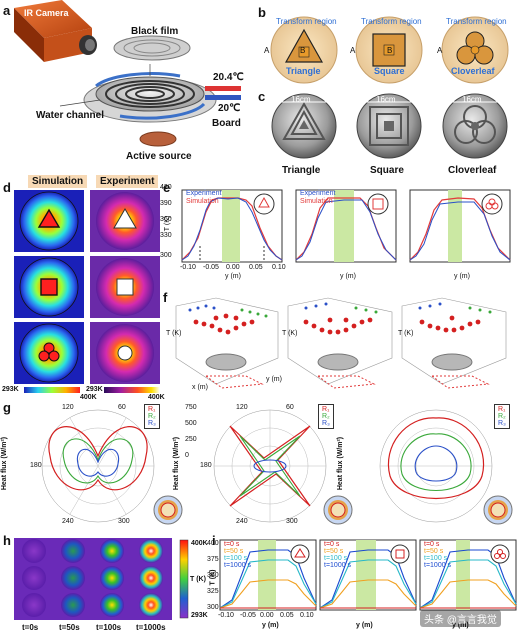 The height and width of the screenshot is (632, 521). What do you see at coordinates (152, 416) in the screenshot?
I see `g-legend-1: R₁ R₂ R₃` at bounding box center [152, 416].